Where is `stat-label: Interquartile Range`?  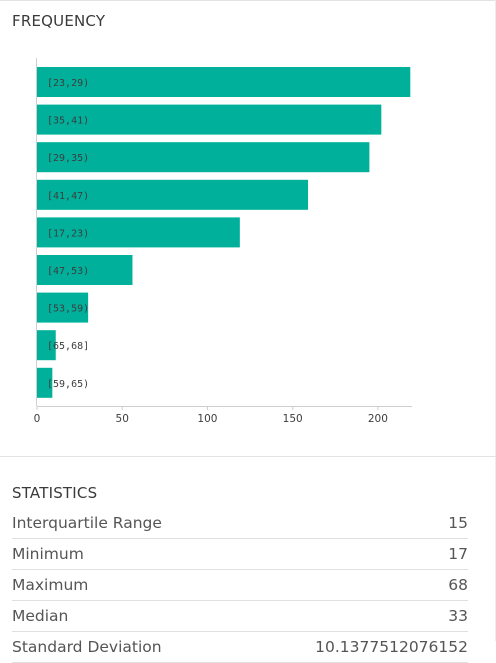 stat-label: Interquartile Range is located at coordinates (87, 523).